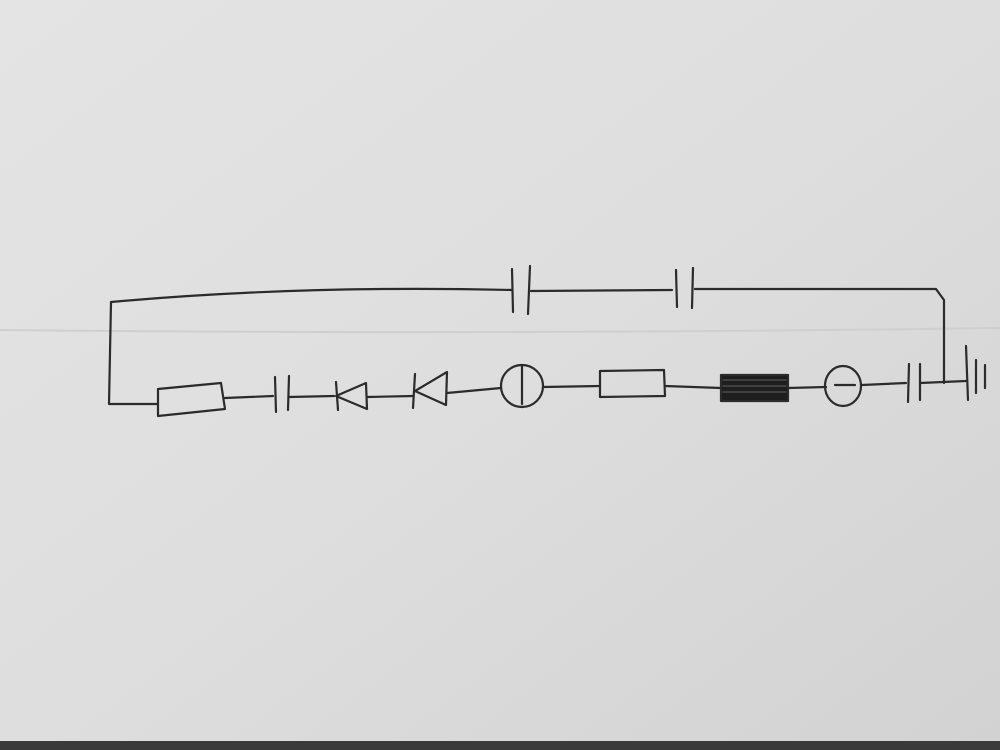  What do you see at coordinates (975, 373) in the screenshot?
I see `battery-1-symbol` at bounding box center [975, 373].